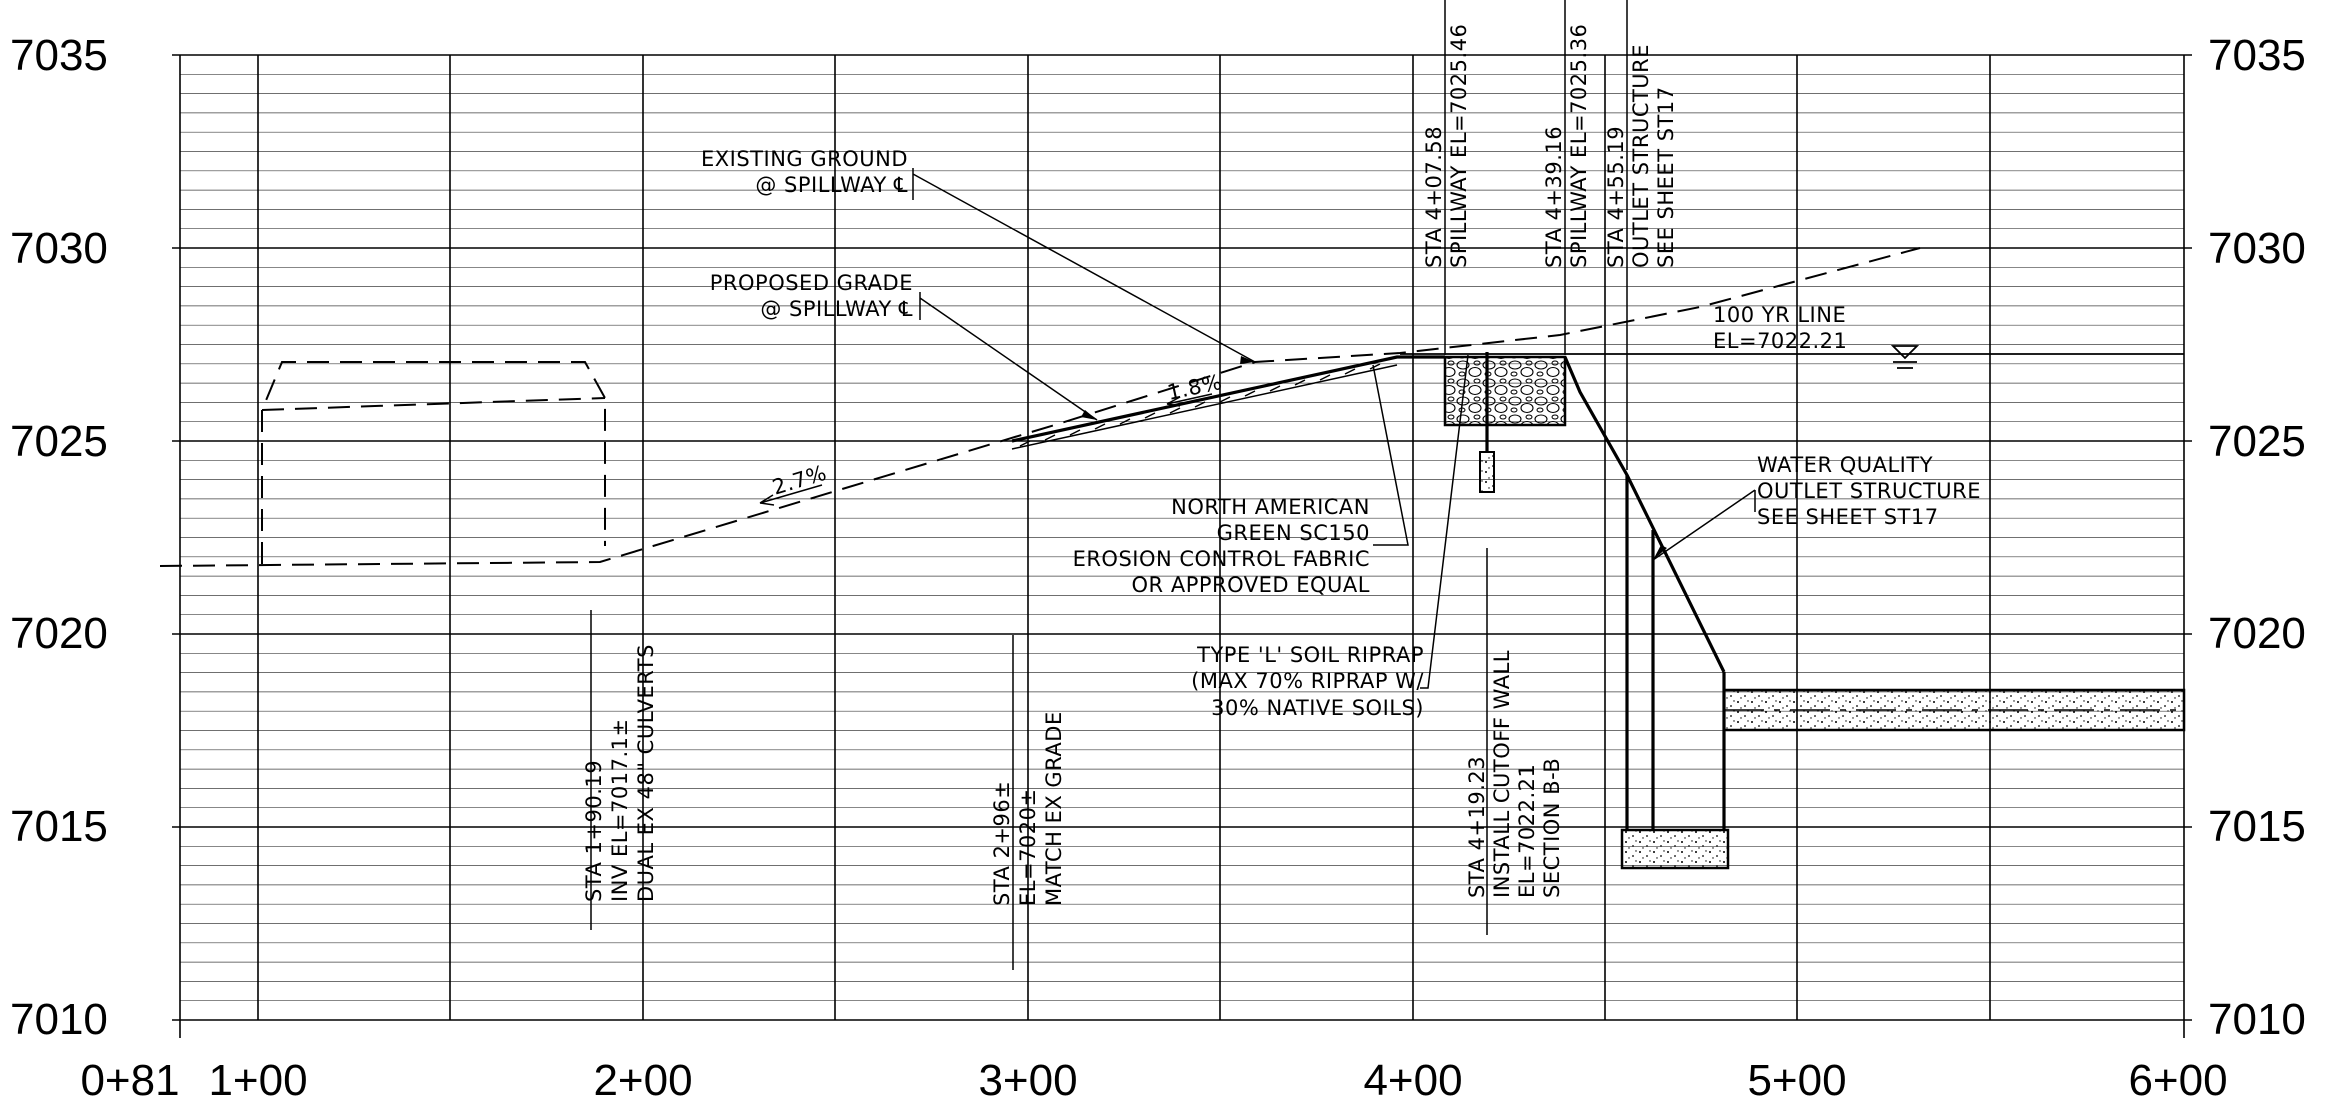 The width and height of the screenshot is (2352, 1108). Describe the element at coordinates (59, 441) in the screenshot. I see `elev-label-7025: 7025` at that location.